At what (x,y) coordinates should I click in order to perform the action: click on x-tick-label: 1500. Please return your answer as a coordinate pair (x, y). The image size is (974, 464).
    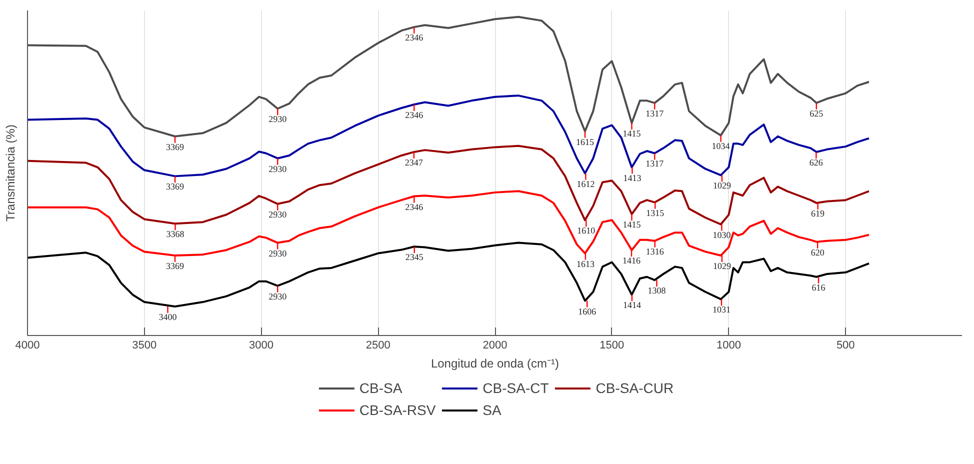
    Looking at the image, I should click on (612, 346).